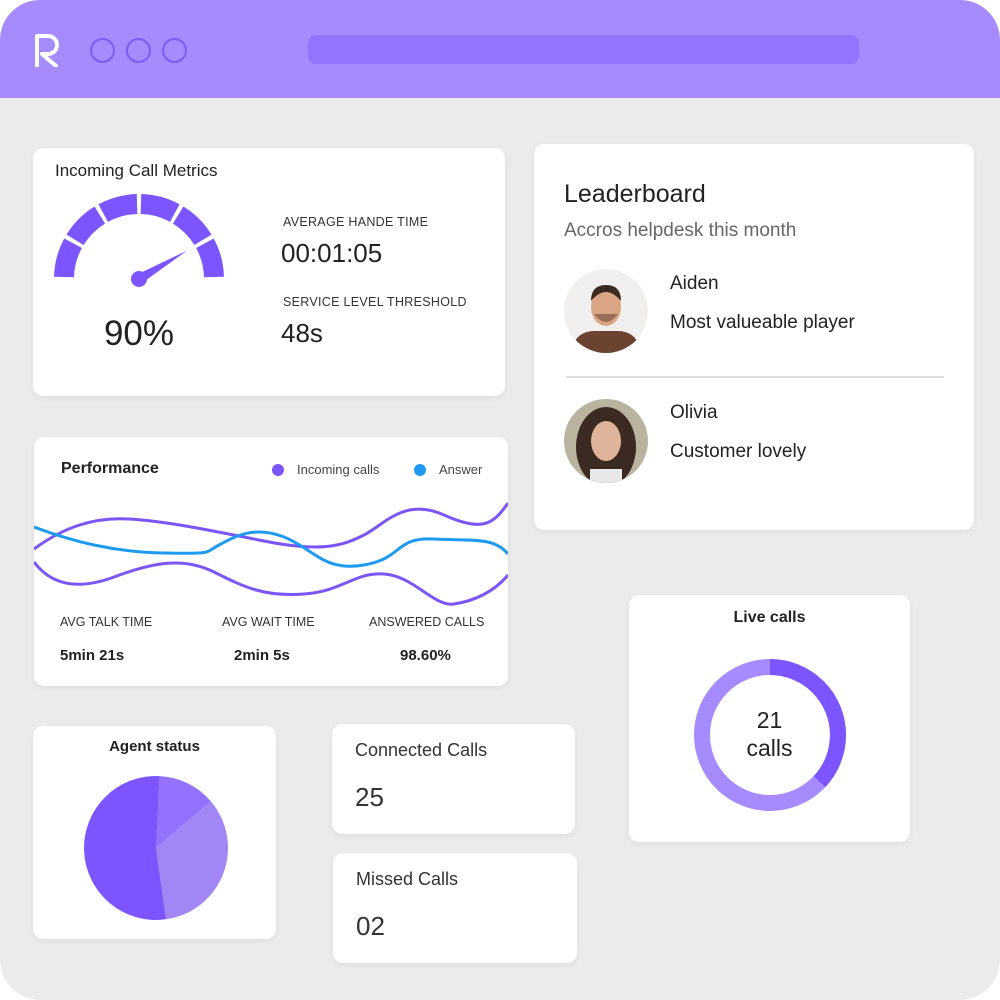  I want to click on leader-name: Olivia, so click(694, 412).